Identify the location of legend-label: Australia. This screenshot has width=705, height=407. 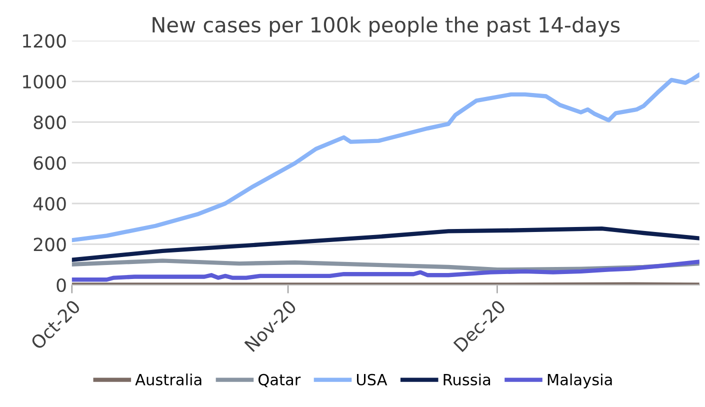
(168, 380).